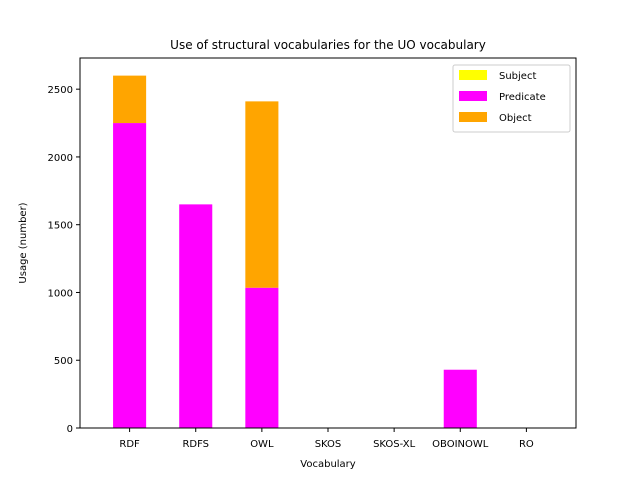 The image size is (640, 480). Describe the element at coordinates (328, 444) in the screenshot. I see `x-tick-label: SKOS` at that location.